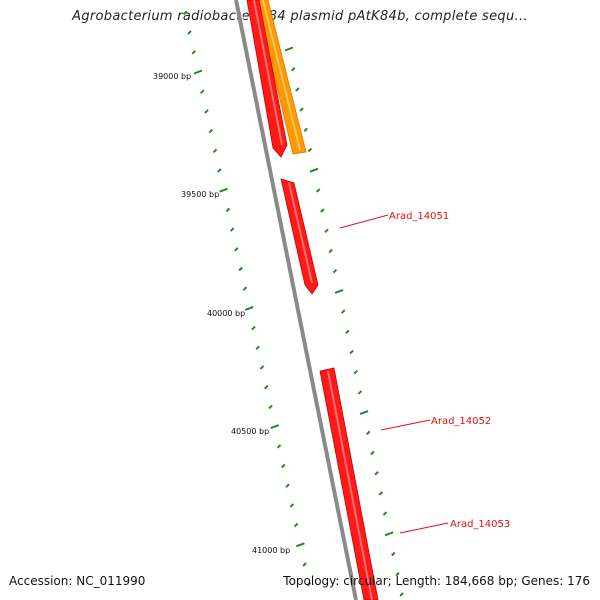 The image size is (600, 600). What do you see at coordinates (172, 76) in the screenshot?
I see `scale-label: 39000 bp` at bounding box center [172, 76].